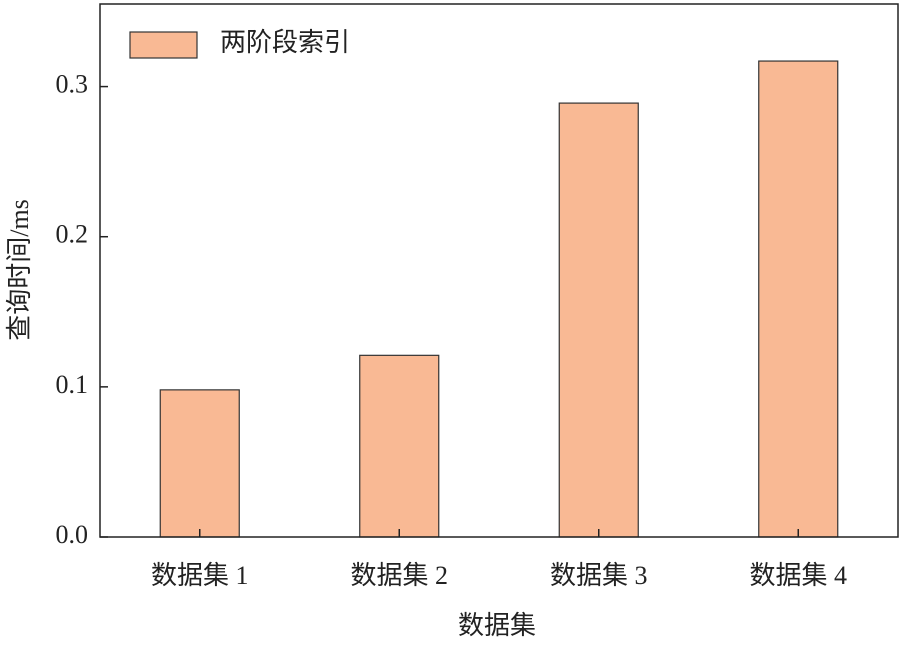 The width and height of the screenshot is (901, 647). I want to click on legend-swatch, so click(163, 45).